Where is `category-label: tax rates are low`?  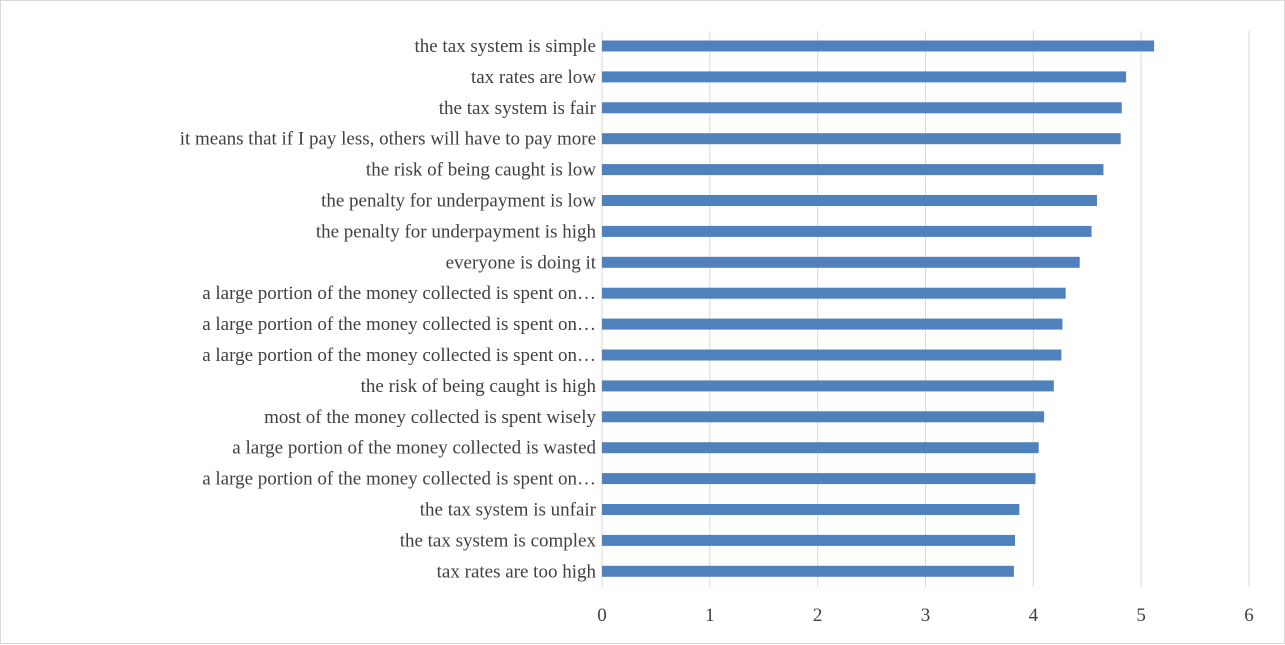
category-label: tax rates are low is located at coordinates (533, 77).